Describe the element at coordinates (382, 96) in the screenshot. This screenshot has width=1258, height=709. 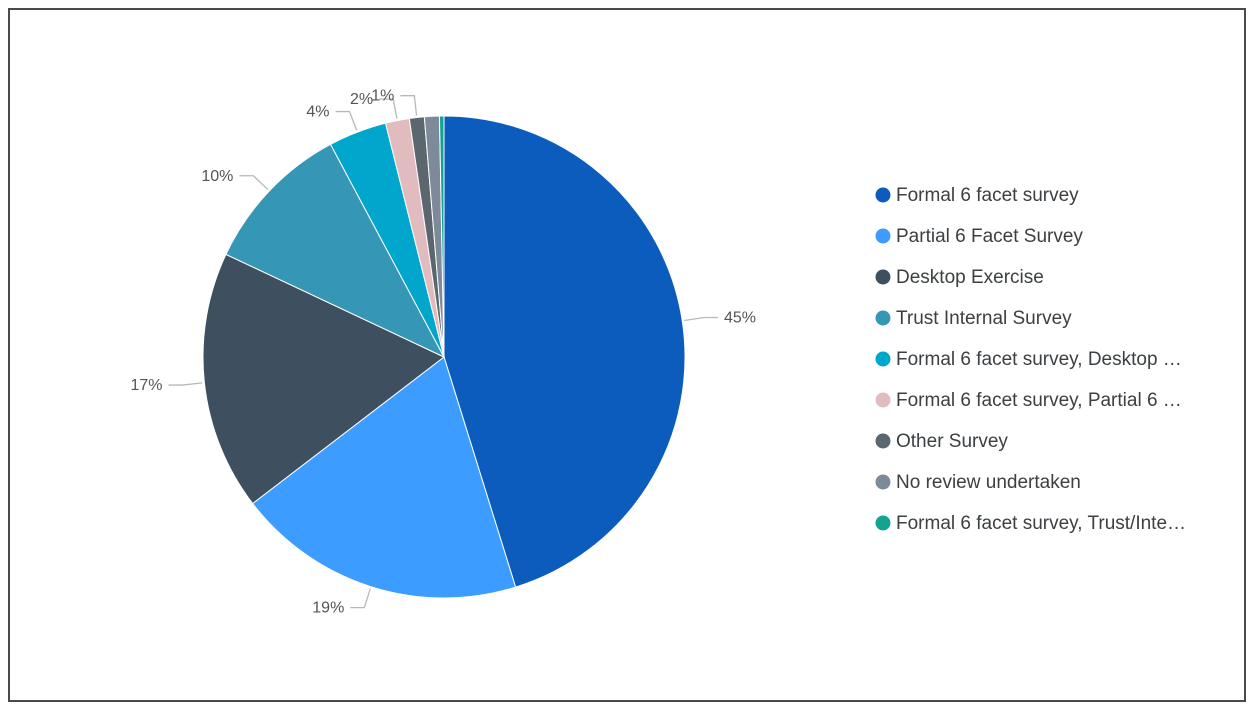
I see `pct-label-other-survey: 1%` at that location.